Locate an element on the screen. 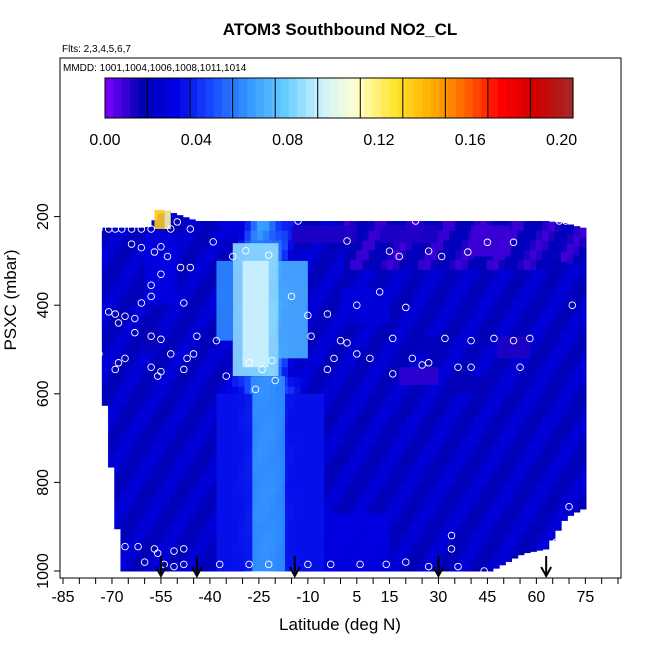 The height and width of the screenshot is (650, 650). colorbar-cell is located at coordinates (118, 98).